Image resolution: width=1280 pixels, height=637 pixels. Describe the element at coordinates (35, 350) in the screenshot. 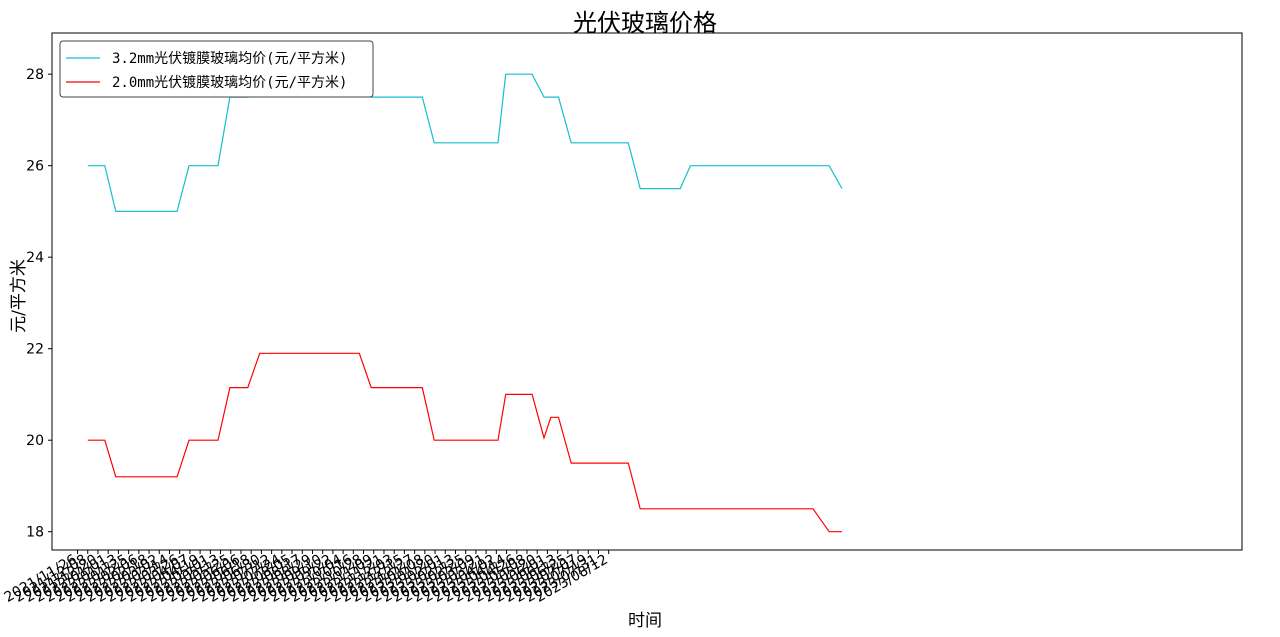

I see `y-tick-label: 22` at that location.